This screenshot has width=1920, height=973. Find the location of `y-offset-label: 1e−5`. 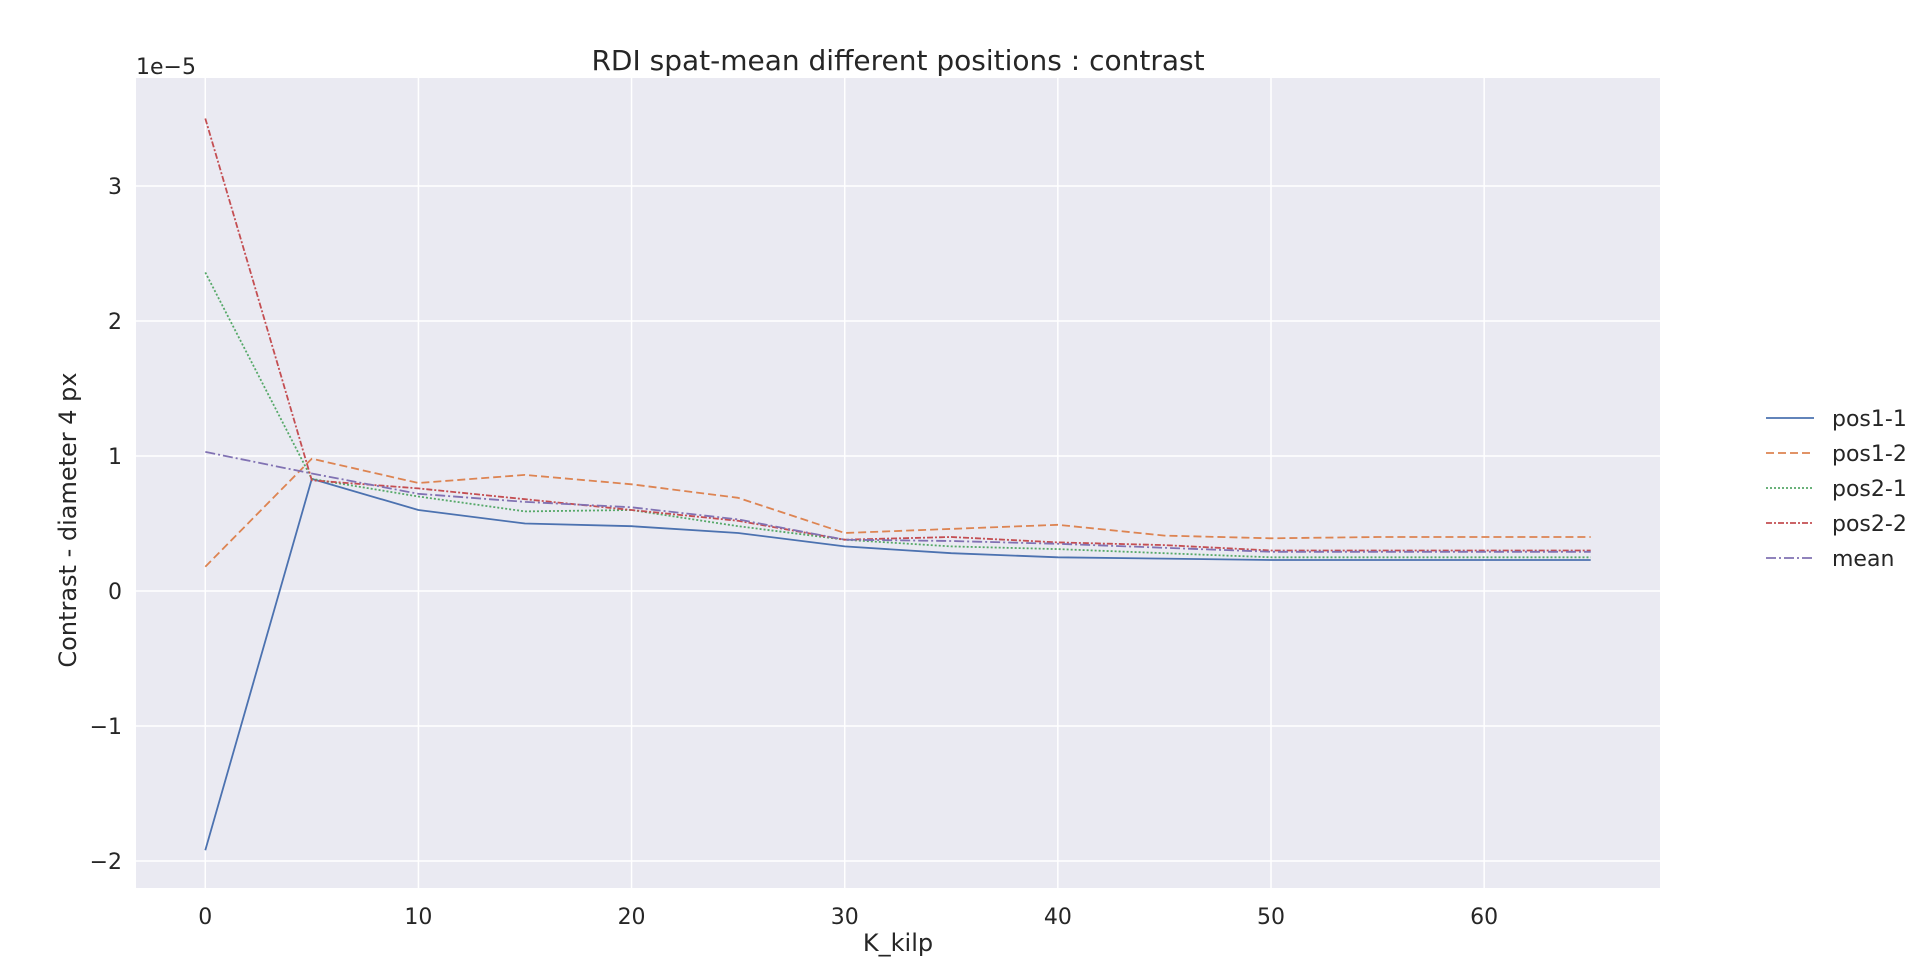

y-offset-label: 1e−5 is located at coordinates (166, 67).